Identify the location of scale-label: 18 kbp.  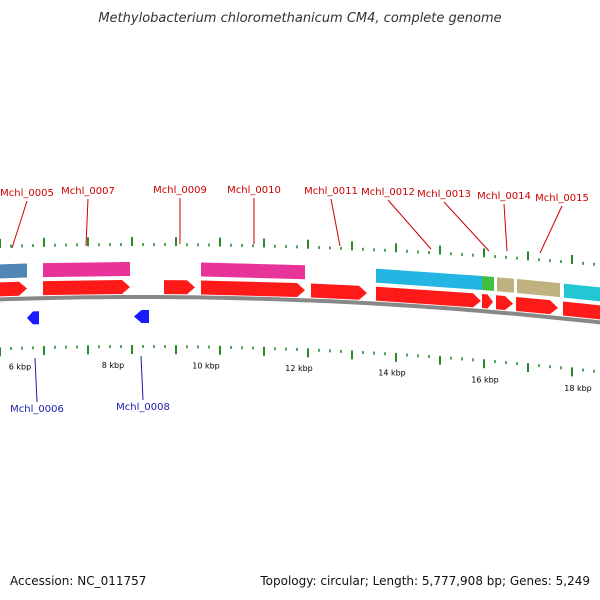
(578, 388).